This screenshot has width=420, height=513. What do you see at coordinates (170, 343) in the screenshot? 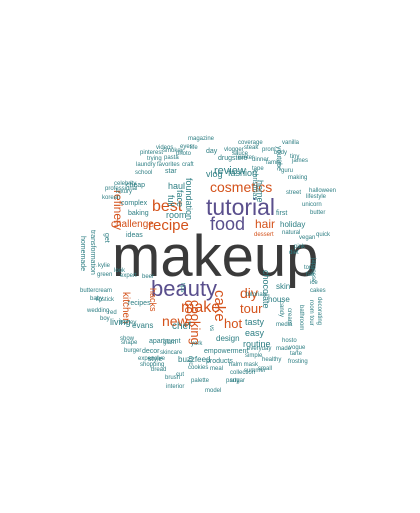
I see `word-glam: glam` at bounding box center [170, 343].